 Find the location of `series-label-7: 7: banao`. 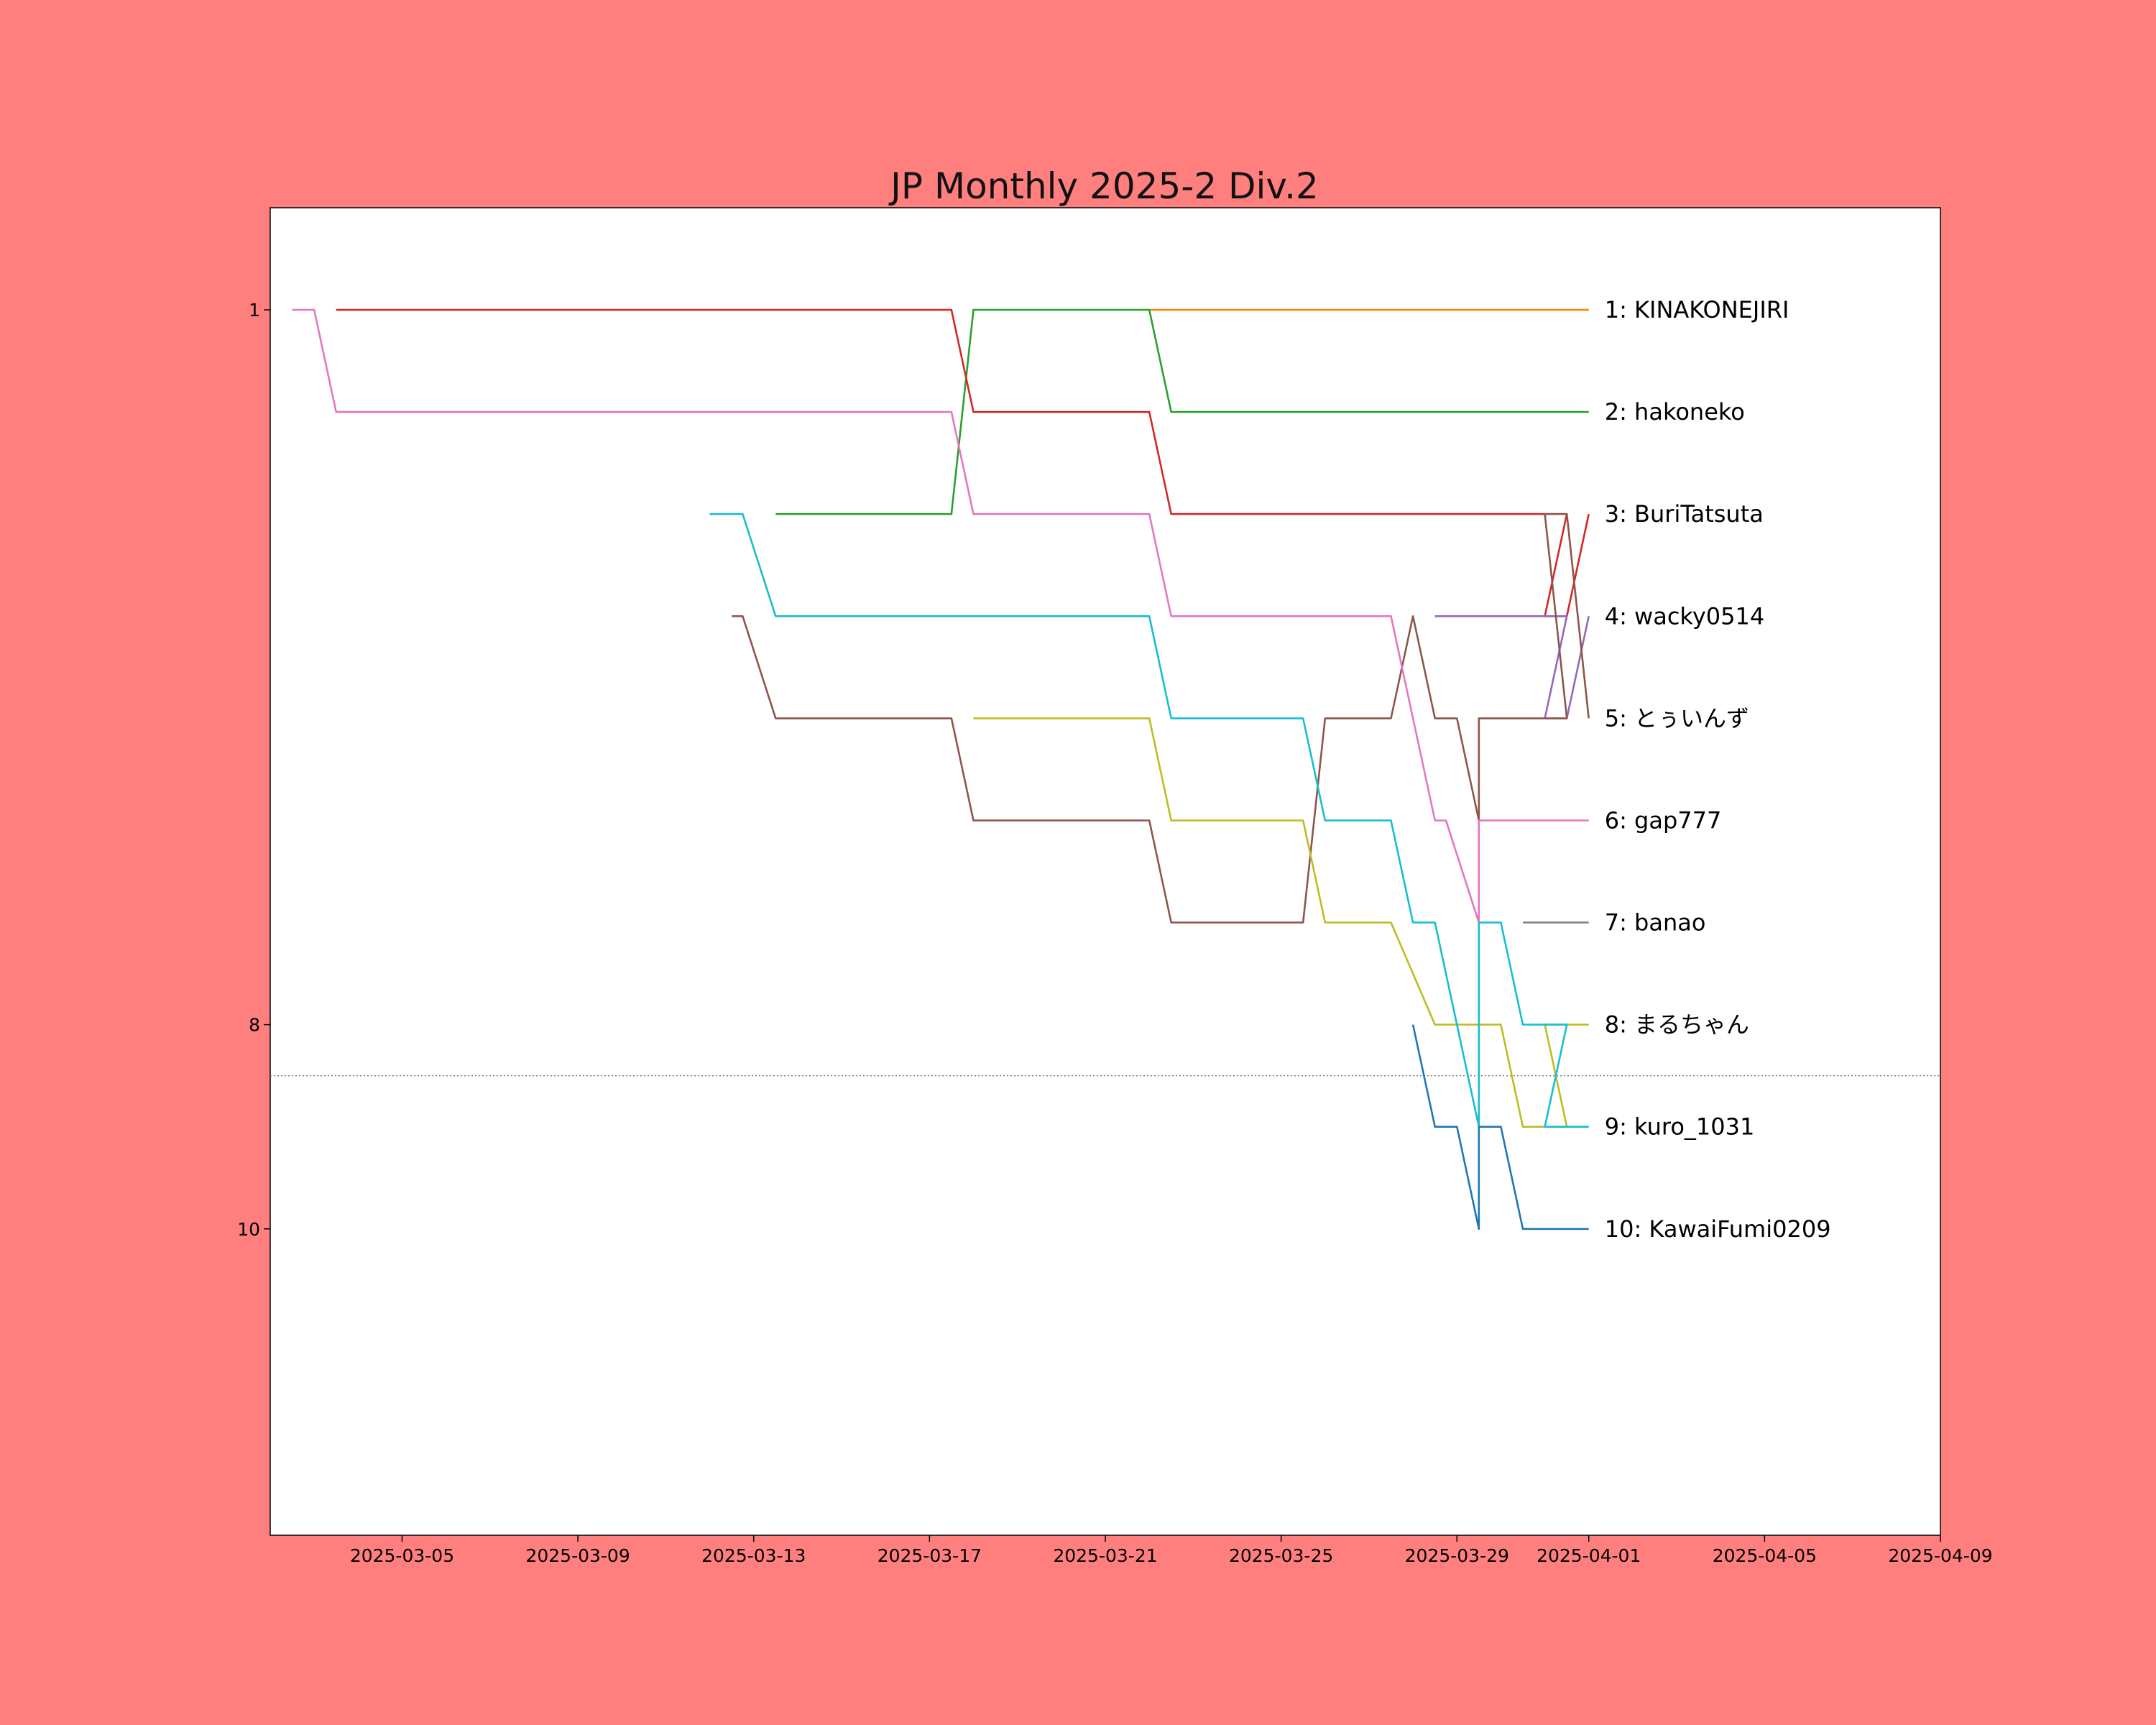

series-label-7: 7: banao is located at coordinates (1655, 923).